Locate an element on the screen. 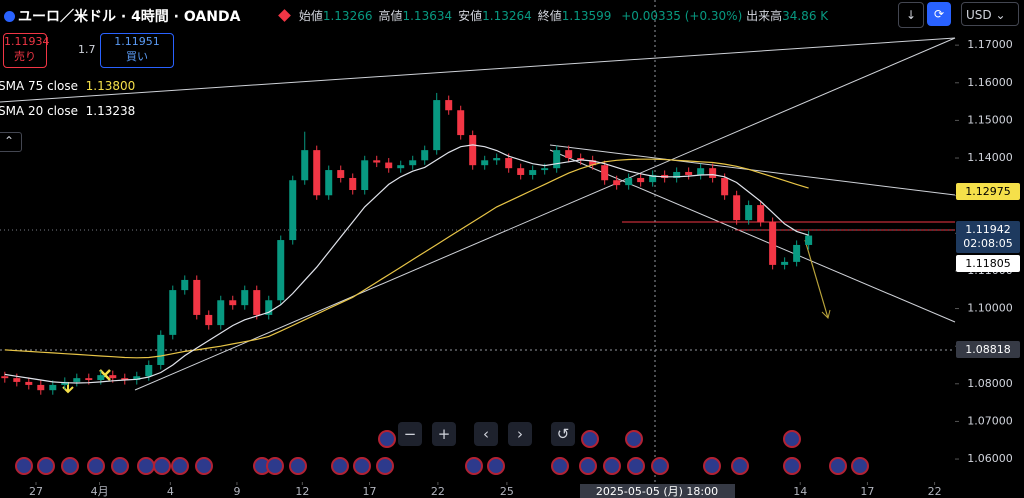  x-tick-label: 4 is located at coordinates (170, 491).